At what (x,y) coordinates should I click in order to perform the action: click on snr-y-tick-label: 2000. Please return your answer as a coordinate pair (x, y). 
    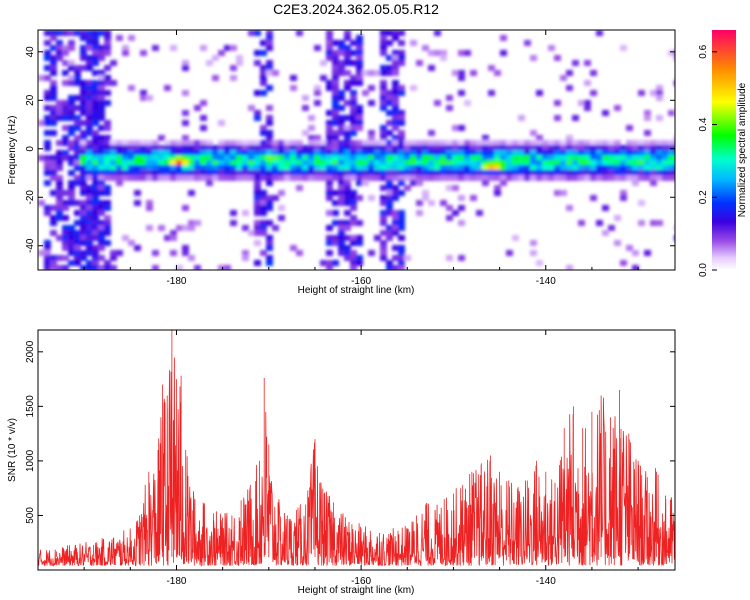
    Looking at the image, I should click on (30, 351).